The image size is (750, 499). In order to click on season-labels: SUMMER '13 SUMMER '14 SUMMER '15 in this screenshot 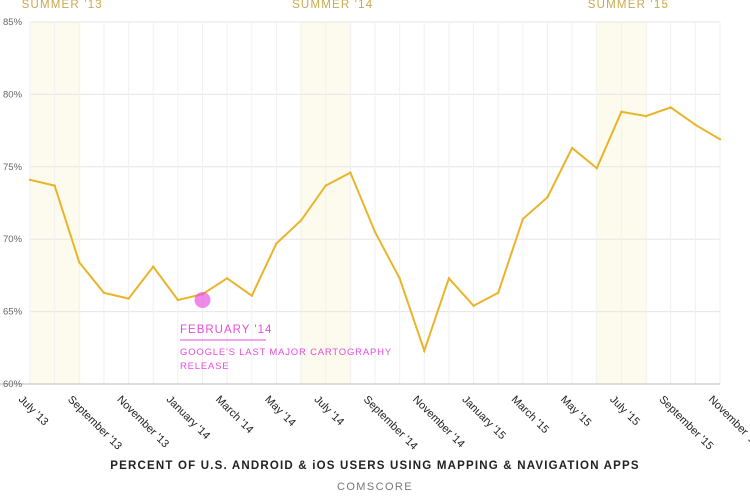, I will do `click(345, 5)`.